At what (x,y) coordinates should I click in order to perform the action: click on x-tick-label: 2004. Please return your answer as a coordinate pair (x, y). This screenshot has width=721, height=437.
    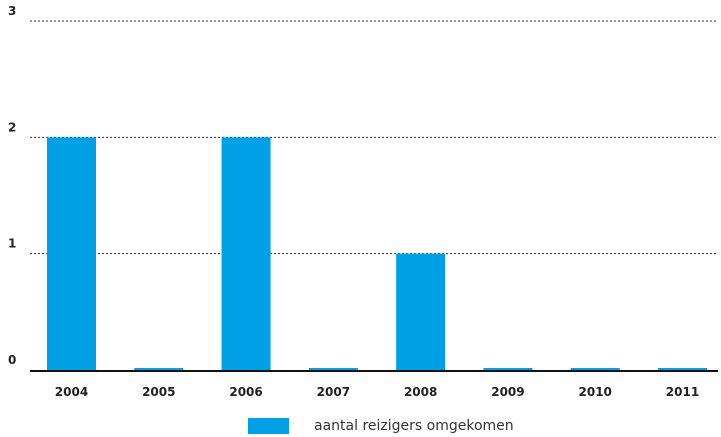
    Looking at the image, I should click on (71, 392).